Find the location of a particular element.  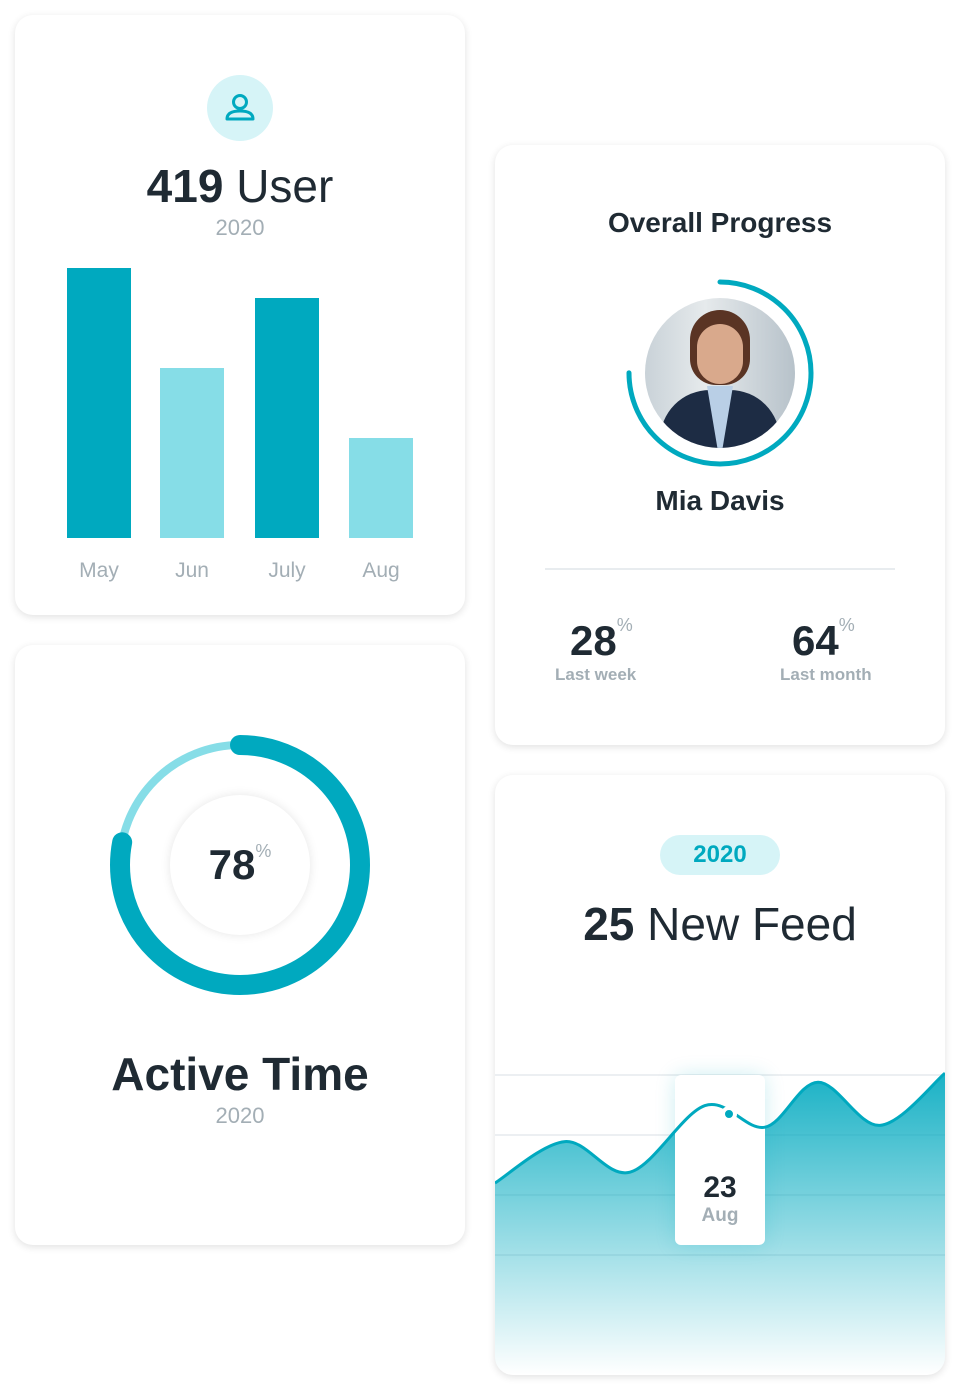

avatar is located at coordinates (720, 373).